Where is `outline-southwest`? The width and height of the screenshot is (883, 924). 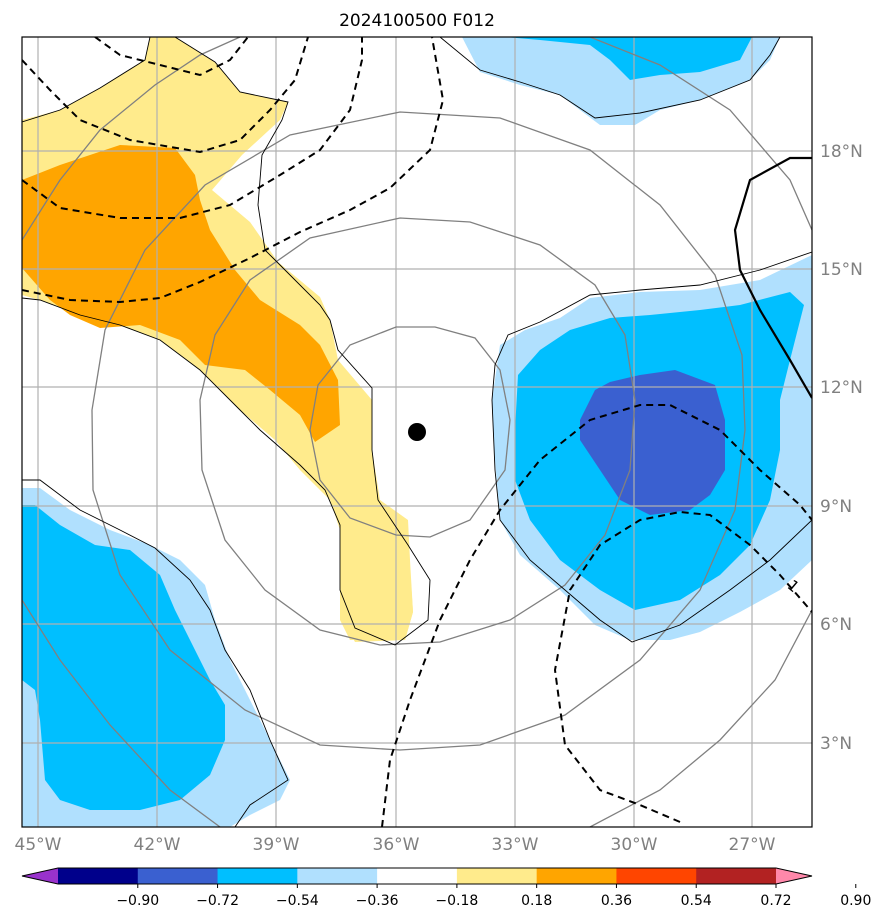
outline-southwest is located at coordinates (155, 653).